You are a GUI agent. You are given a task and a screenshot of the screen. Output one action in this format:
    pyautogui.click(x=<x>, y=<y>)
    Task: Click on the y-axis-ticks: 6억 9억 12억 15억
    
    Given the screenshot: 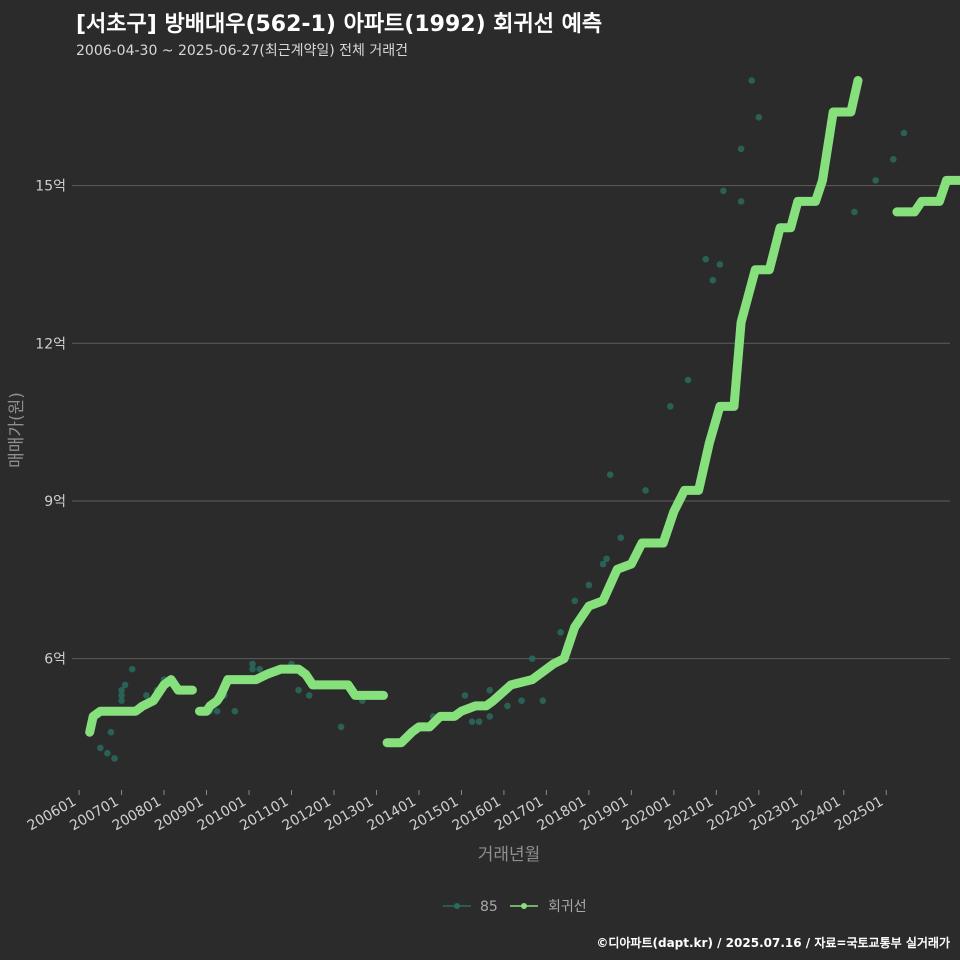 What is the action you would take?
    pyautogui.click(x=50, y=423)
    